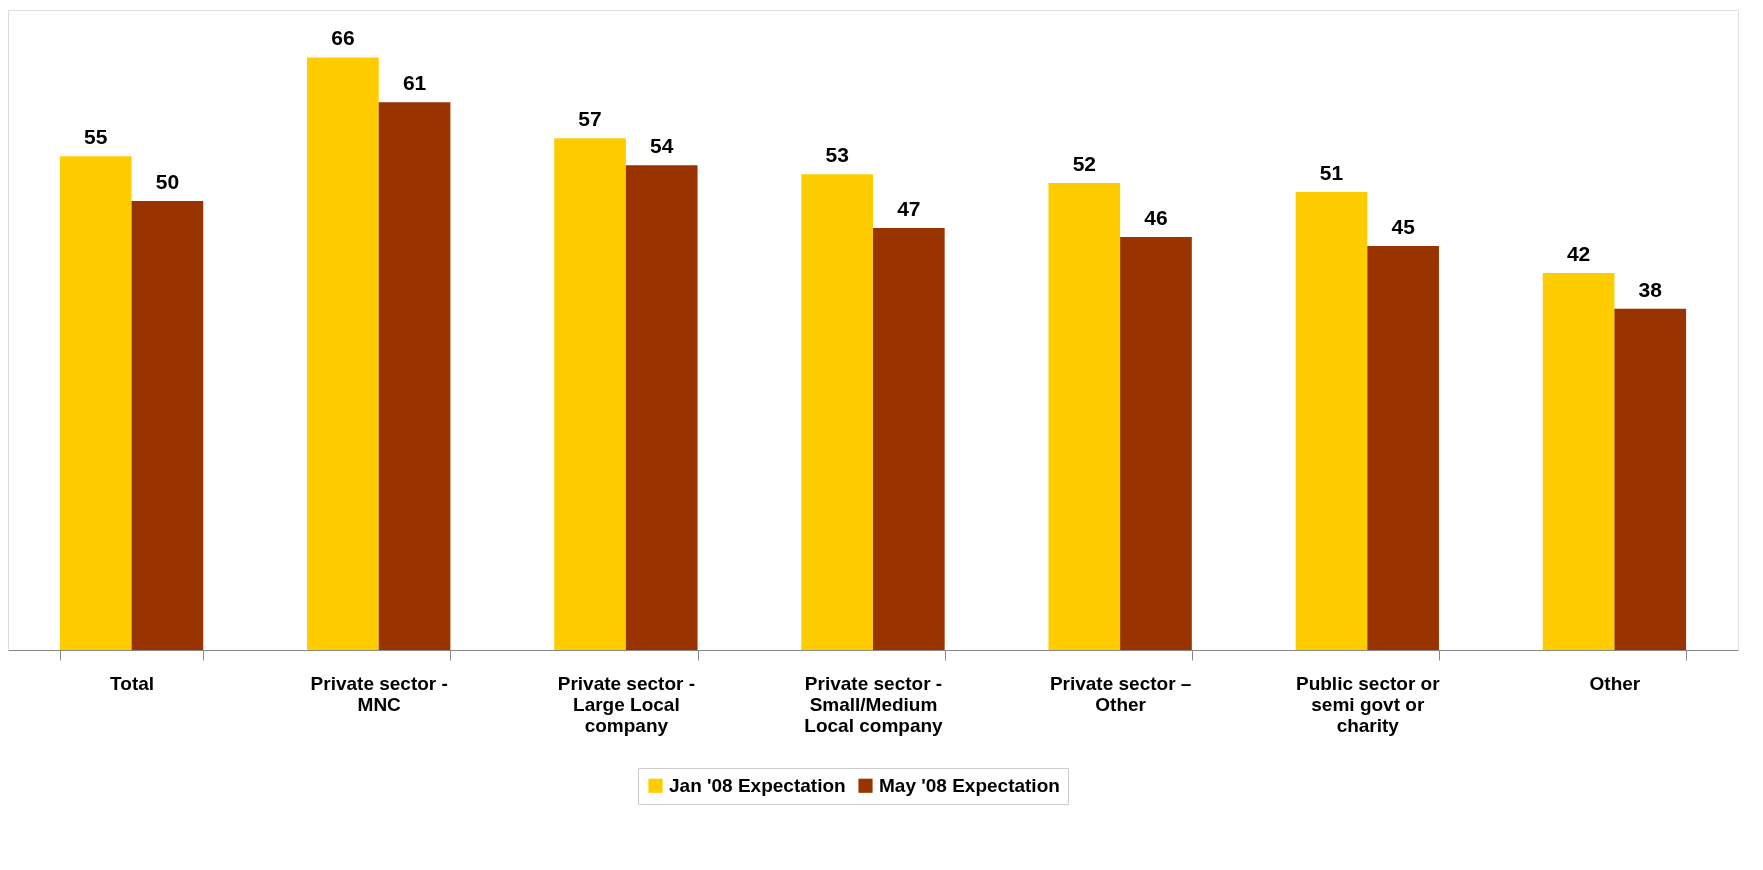 This screenshot has height=870, width=1763. I want to click on data-label: 57, so click(590, 119).